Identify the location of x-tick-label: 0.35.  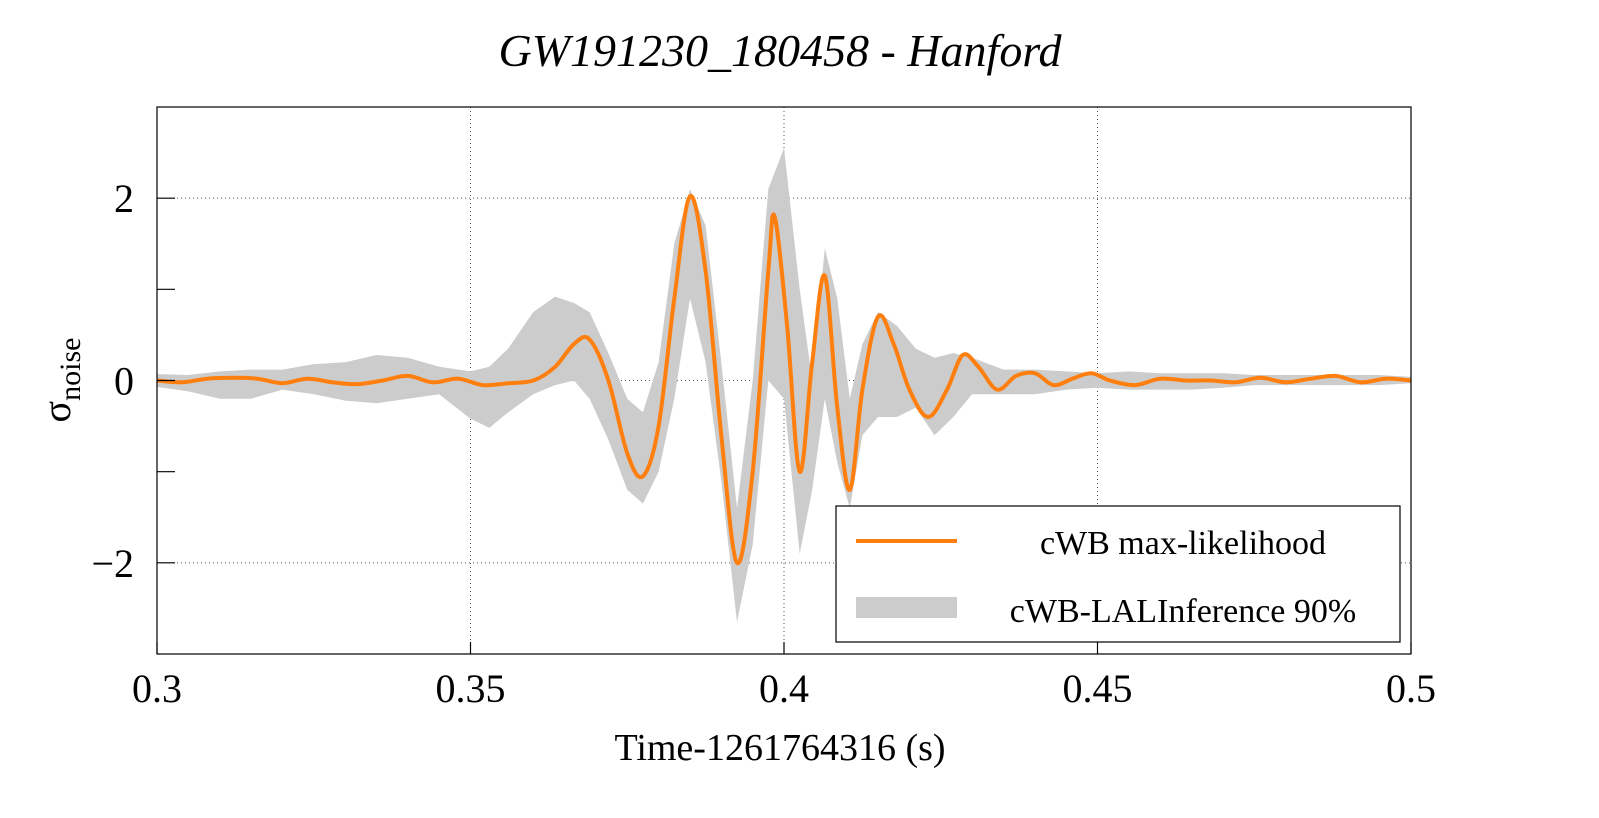
(471, 688).